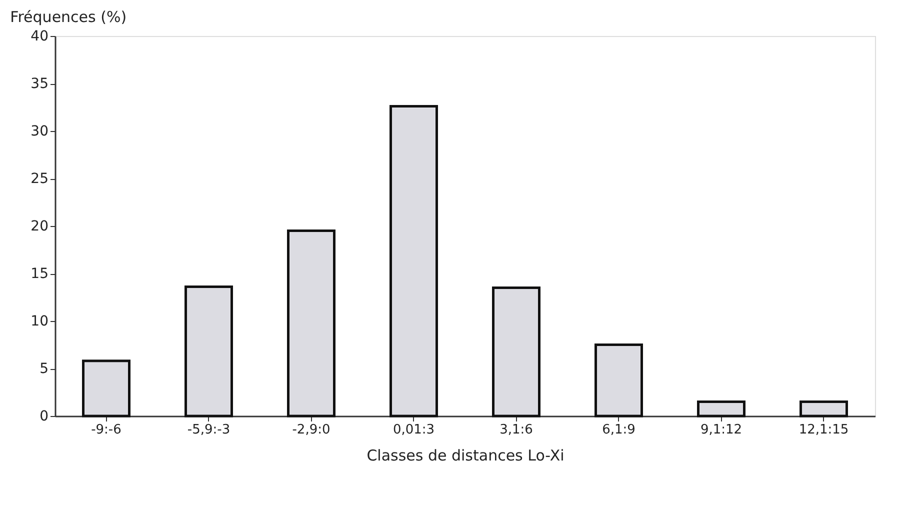 The height and width of the screenshot is (509, 917). Describe the element at coordinates (311, 430) in the screenshot. I see `x-tick-label: -2,9:0` at that location.